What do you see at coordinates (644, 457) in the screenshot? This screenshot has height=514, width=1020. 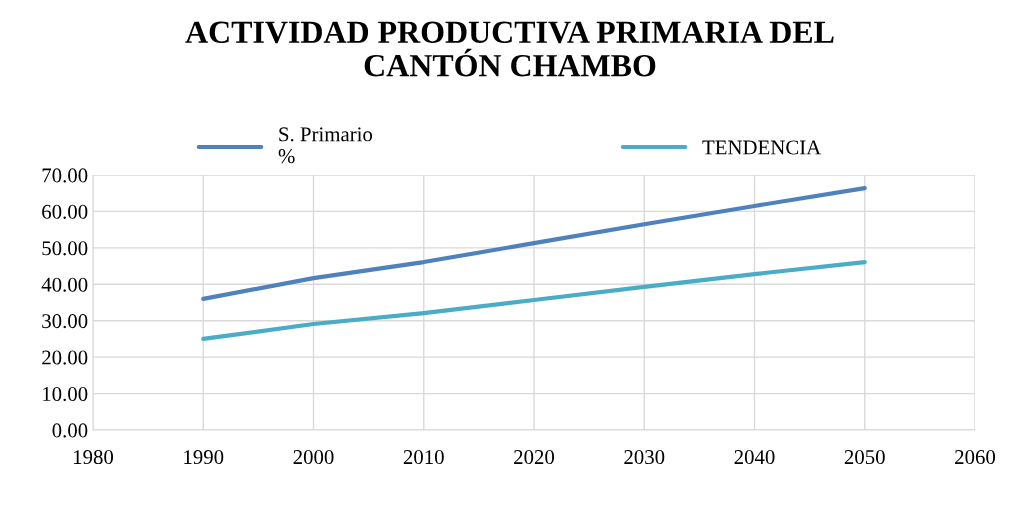 I see `x-tick-label: 2030` at bounding box center [644, 457].